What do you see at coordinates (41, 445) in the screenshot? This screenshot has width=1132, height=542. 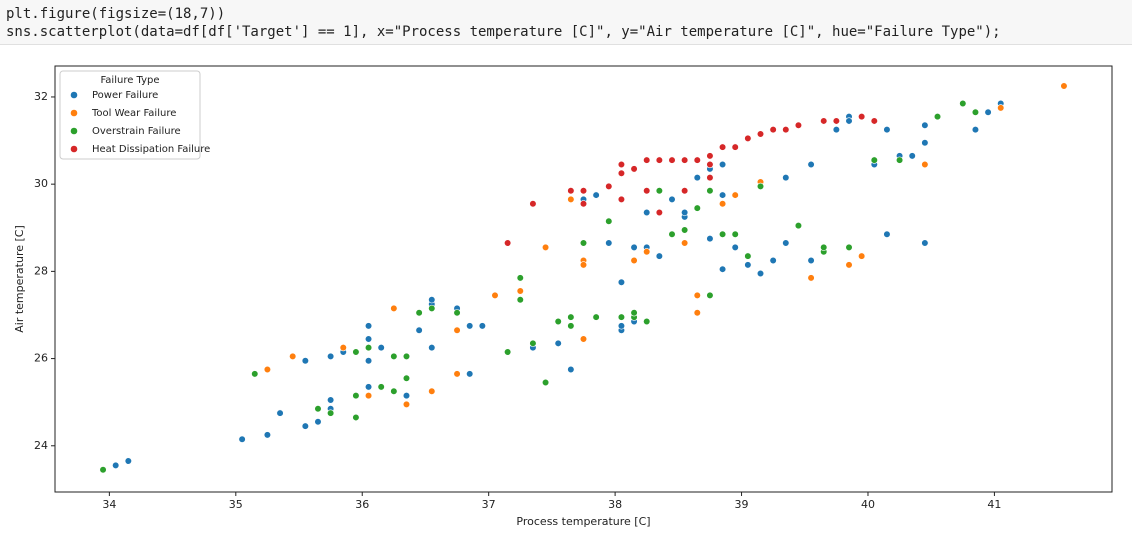 I see `y-tick-label: 24` at bounding box center [41, 445].